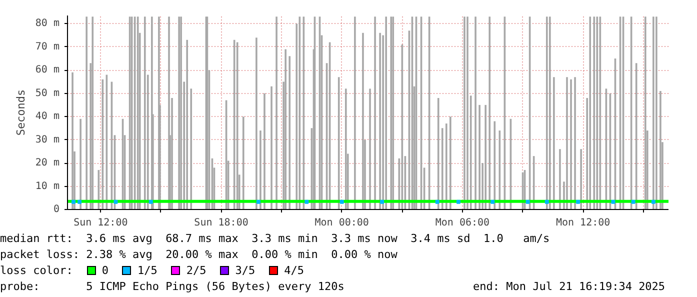  What do you see at coordinates (196, 270) in the screenshot?
I see `legend-label: 2/5` at bounding box center [196, 270].